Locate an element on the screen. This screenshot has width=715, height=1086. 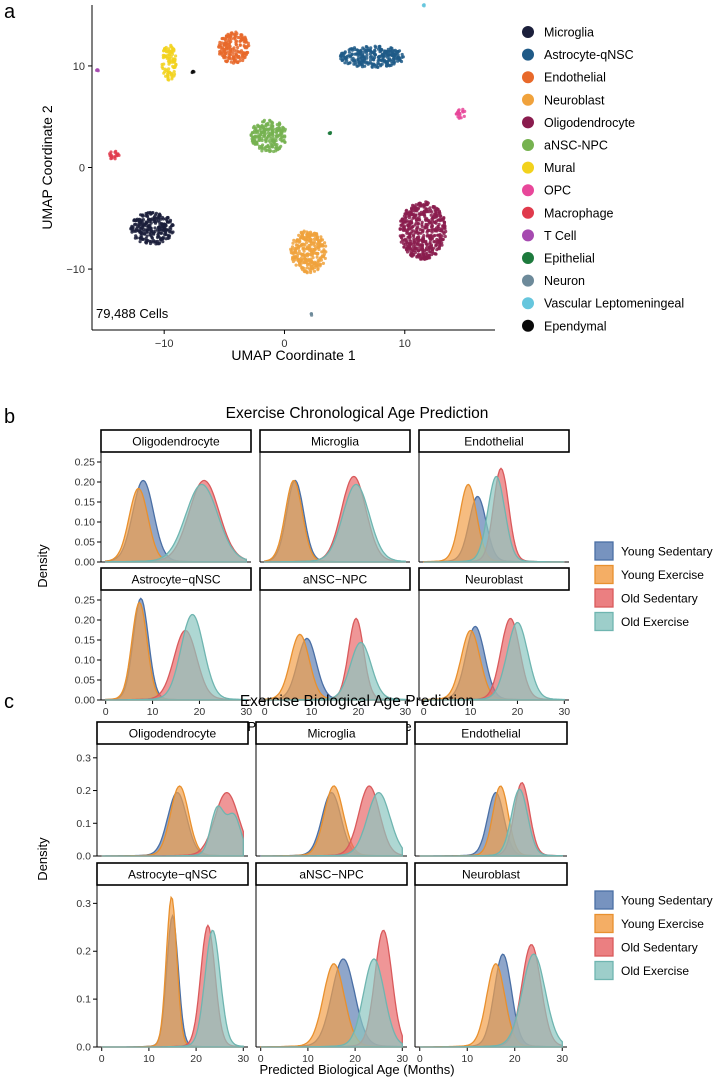
legend-item-young-sedentary: Young Sedentary is located at coordinates (653, 900).